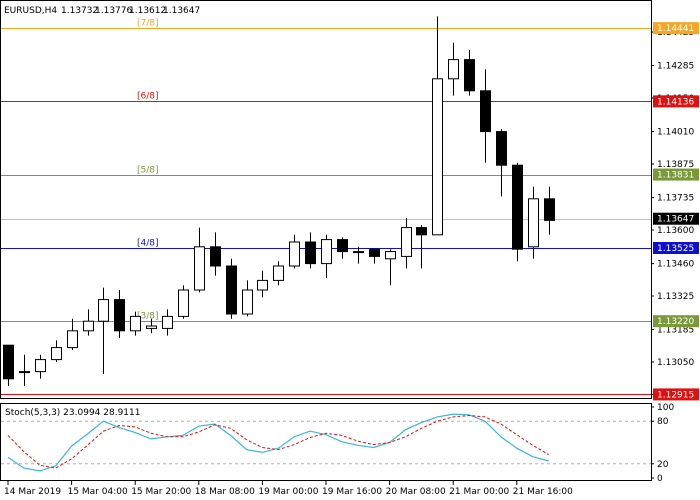 The width and height of the screenshot is (700, 500). I want to click on price-tick-label: 1.13875, so click(675, 165).